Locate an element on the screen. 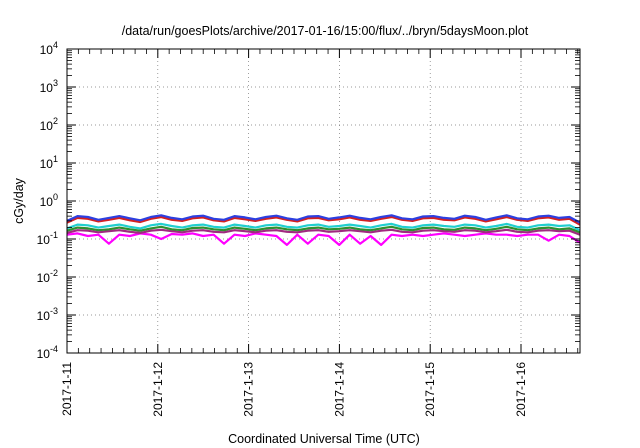 Image resolution: width=640 pixels, height=448 pixels. y-tick-label: 10⁻³ is located at coordinates (47, 314).